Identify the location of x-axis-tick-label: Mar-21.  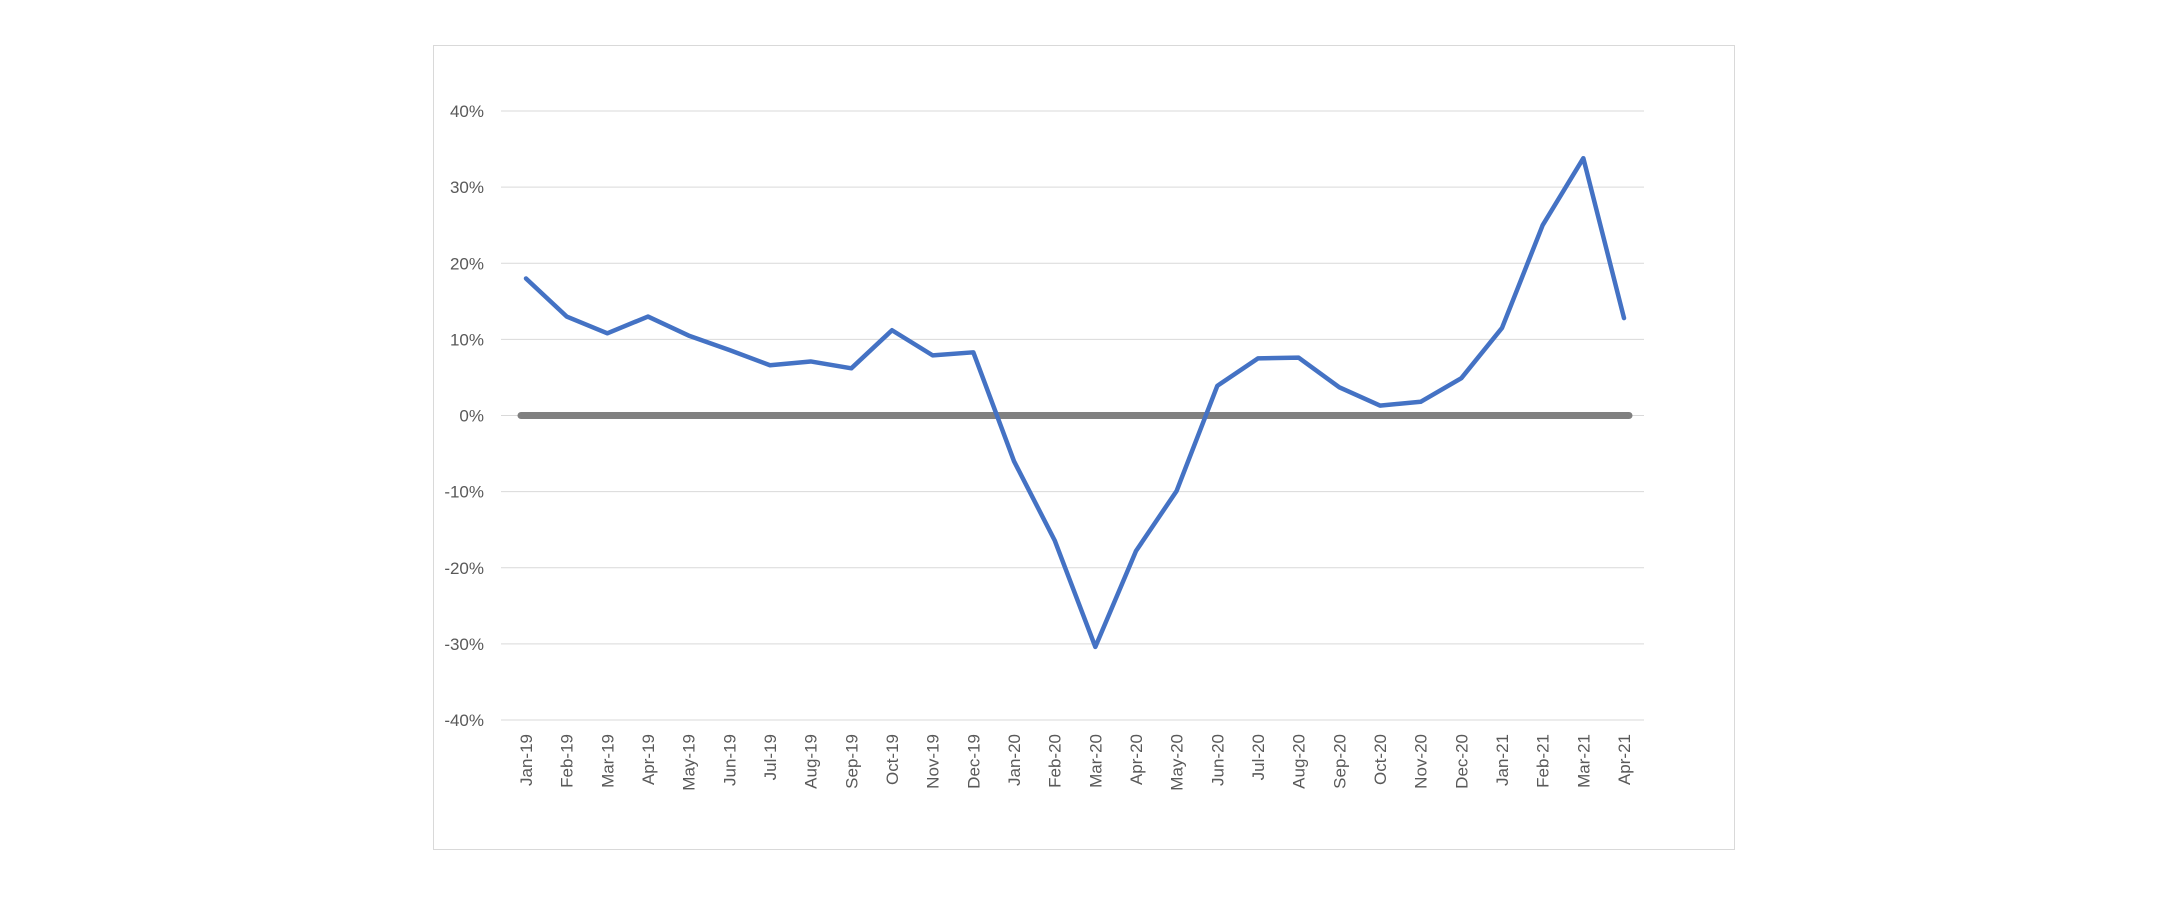
(1583, 761).